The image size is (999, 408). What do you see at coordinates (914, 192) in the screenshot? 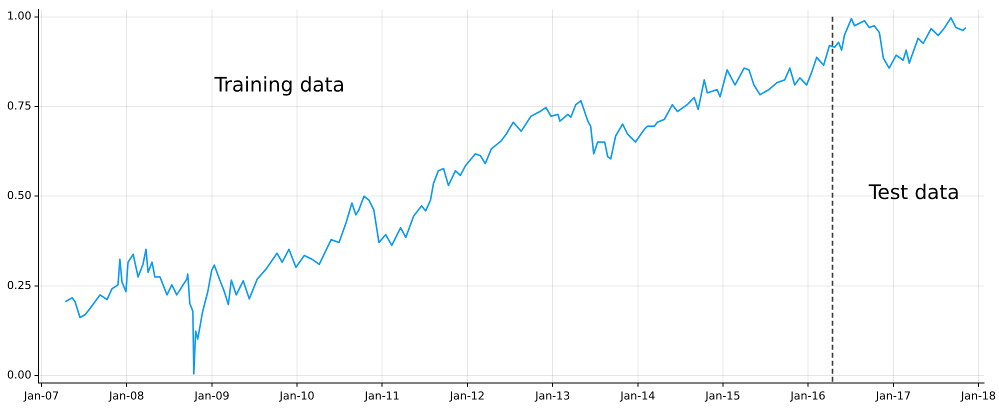
I see `annotation: Test data` at bounding box center [914, 192].